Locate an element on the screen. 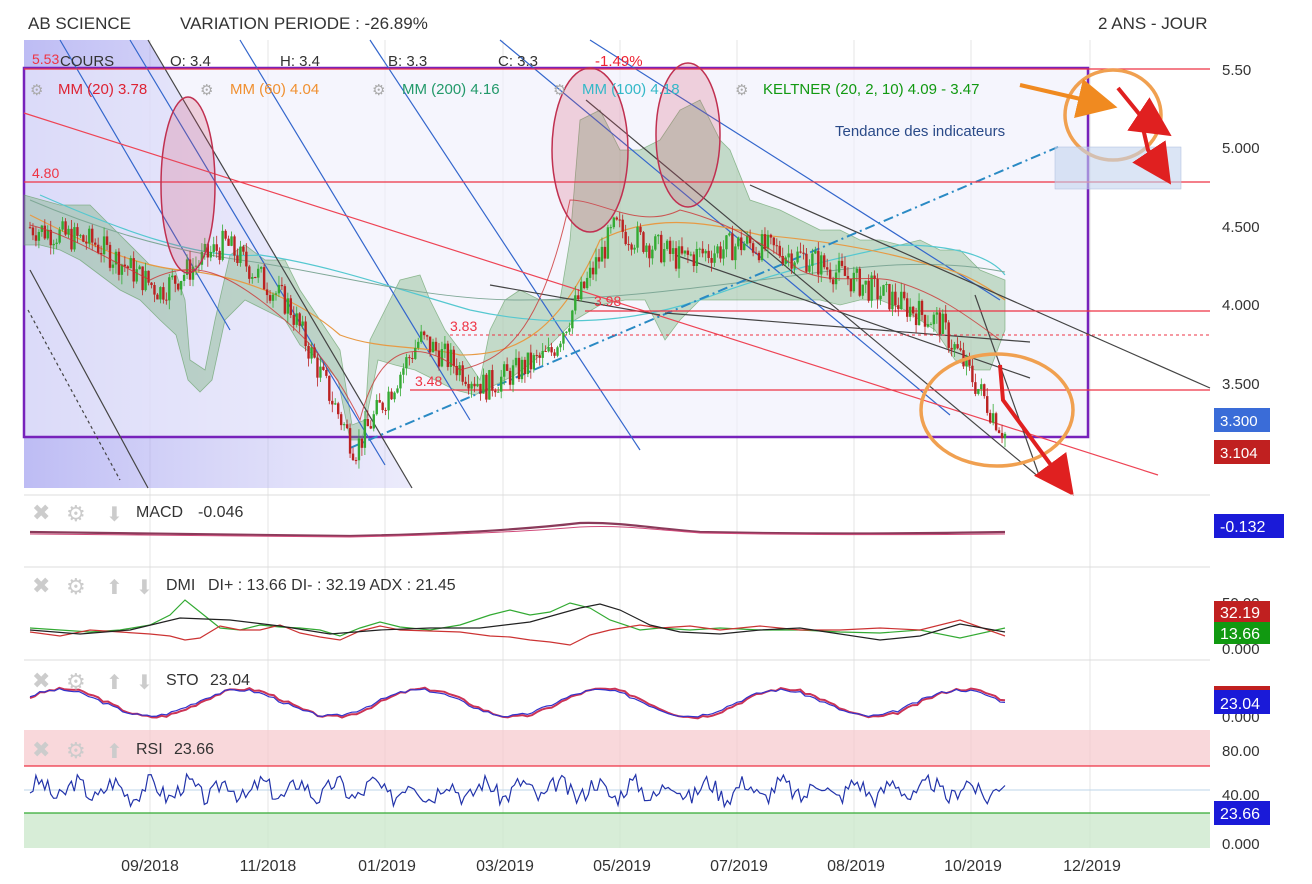 The width and height of the screenshot is (1312, 884). rsi-tick: 80.00 is located at coordinates (1241, 751).